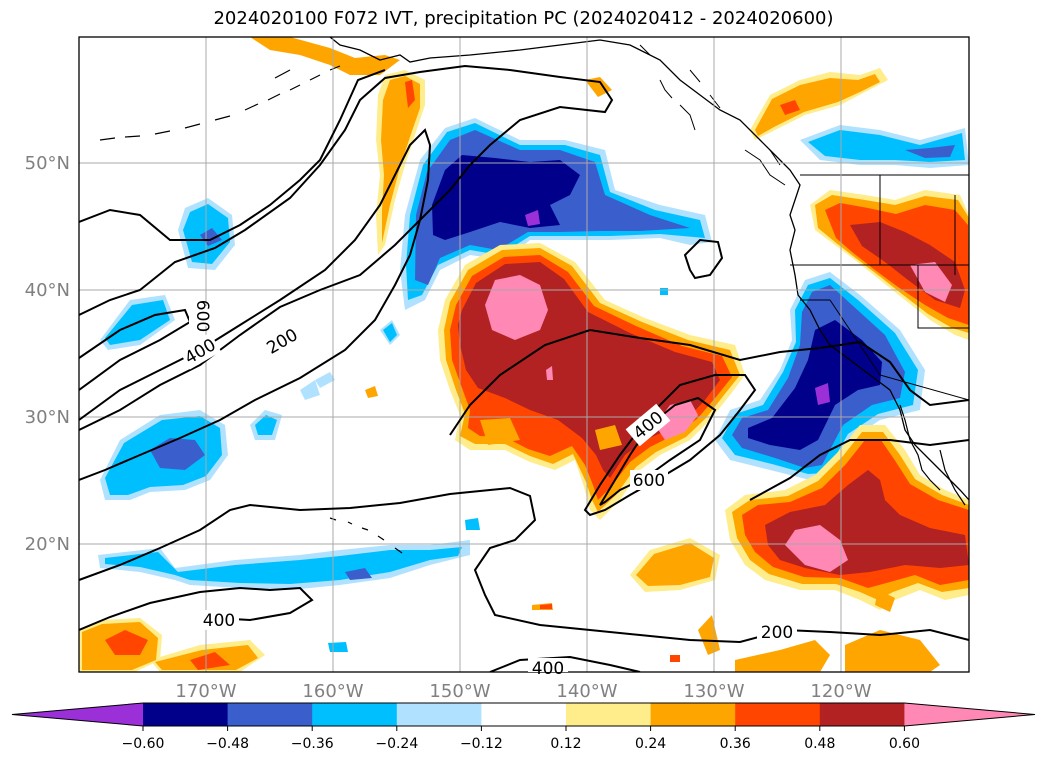 This screenshot has width=1047, height=765. Describe the element at coordinates (532, 218) in the screenshot. I see `neg-region-north-l5` at that location.